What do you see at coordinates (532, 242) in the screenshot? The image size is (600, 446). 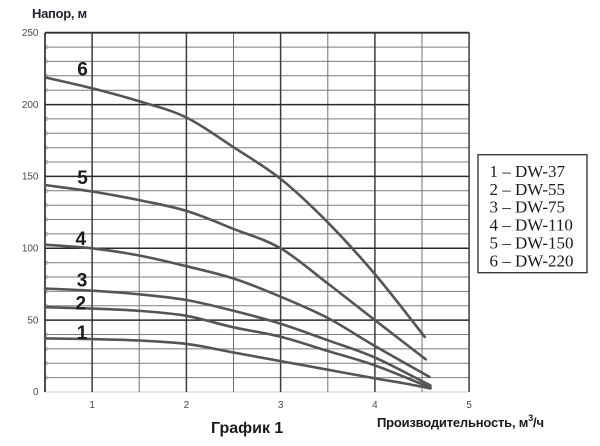 I see `svg-text: 5 – DW-150` at bounding box center [532, 242].